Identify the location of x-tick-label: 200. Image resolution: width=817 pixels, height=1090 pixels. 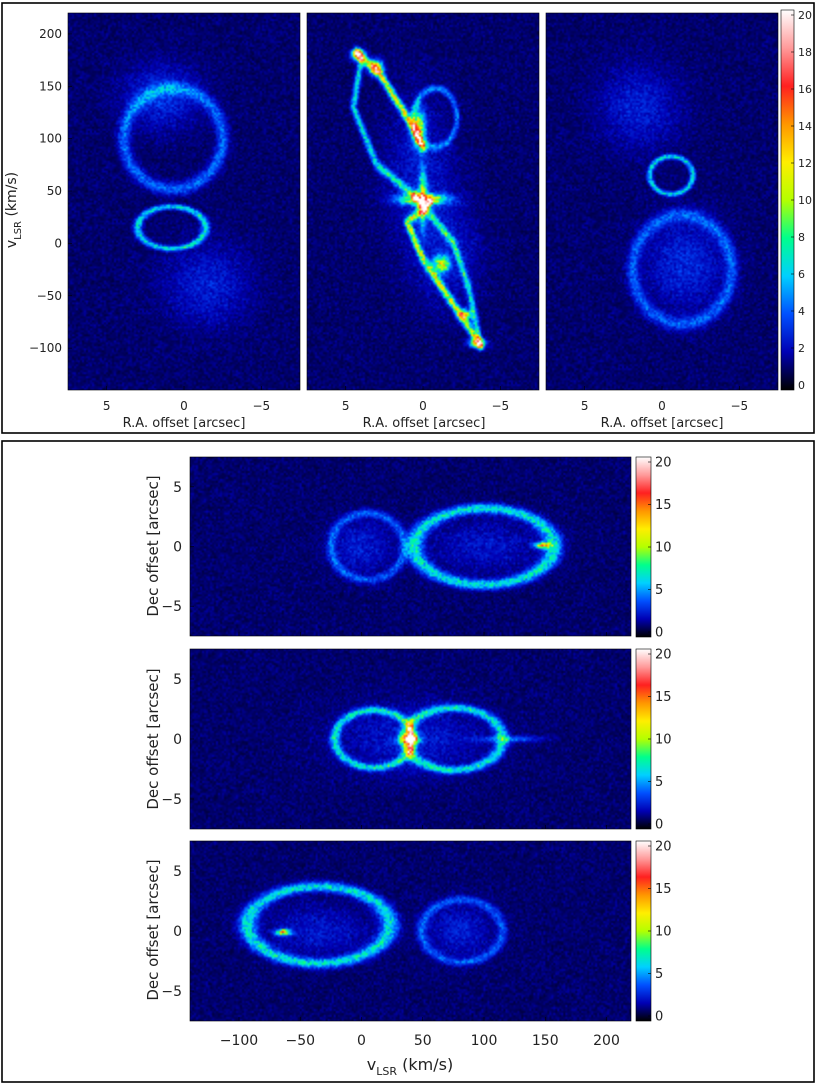
(606, 1041).